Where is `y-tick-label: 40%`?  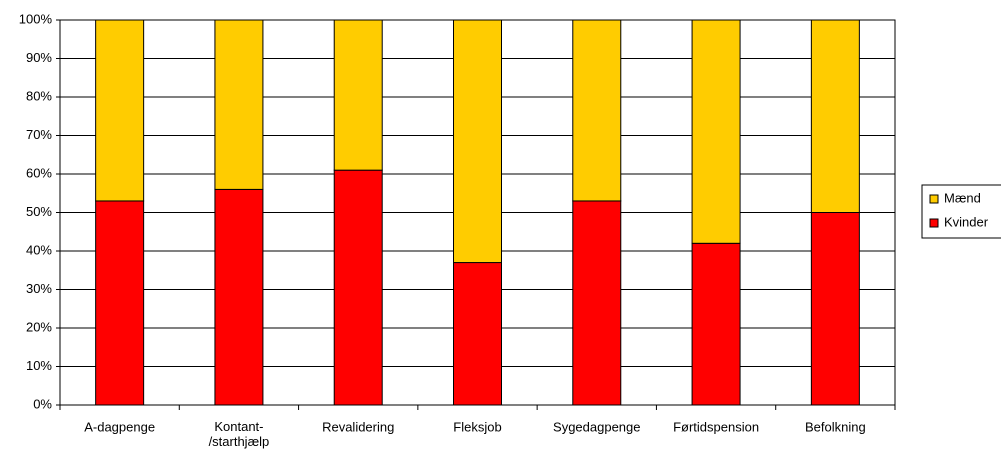
y-tick-label: 40% is located at coordinates (39, 249).